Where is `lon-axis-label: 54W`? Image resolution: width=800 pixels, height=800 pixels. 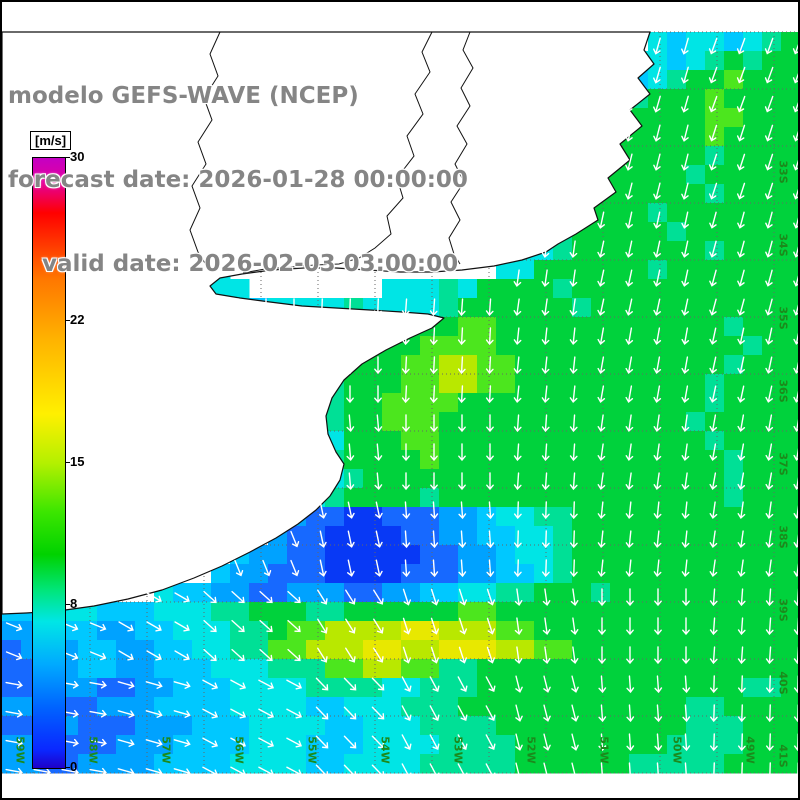 lon-axis-label: 54W is located at coordinates (385, 750).